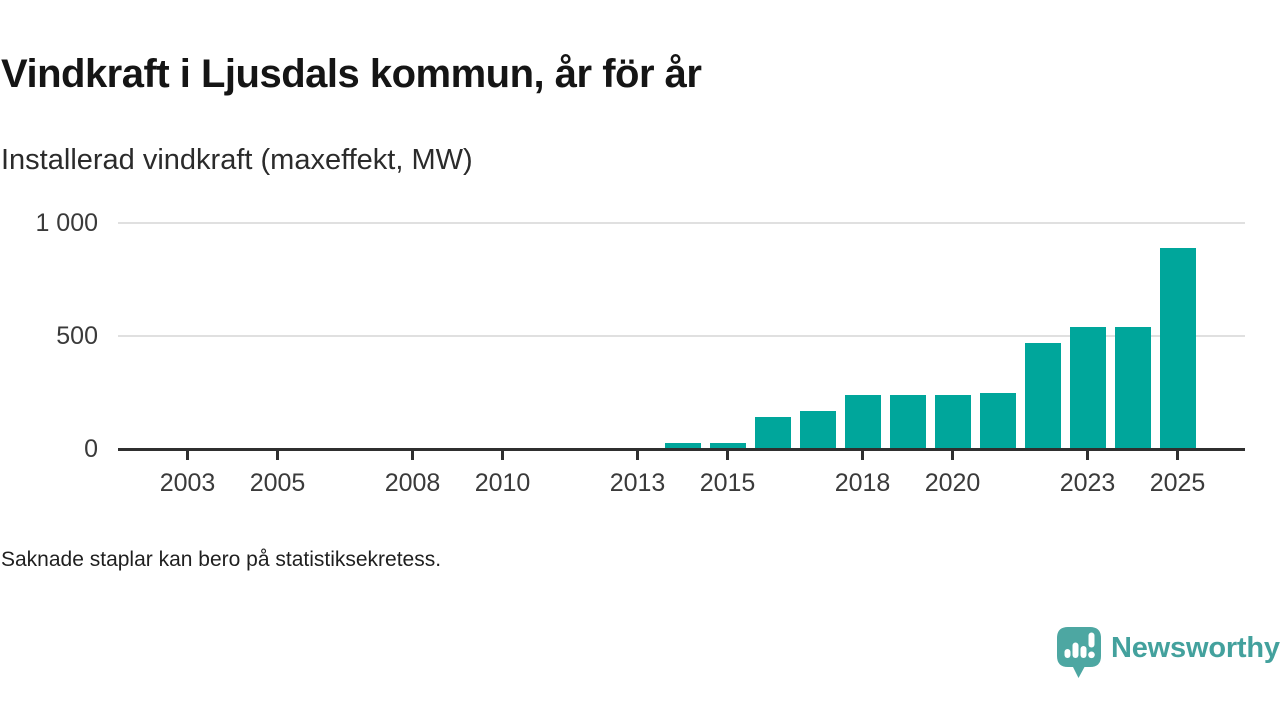  What do you see at coordinates (862, 455) in the screenshot?
I see `x-tick-mark-2018` at bounding box center [862, 455].